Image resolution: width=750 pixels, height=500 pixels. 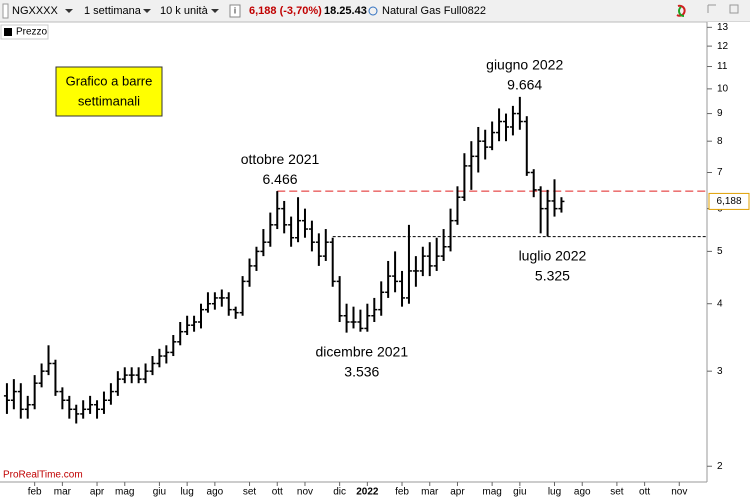 What do you see at coordinates (720, 466) in the screenshot?
I see `y-tick-label: 2` at bounding box center [720, 466].